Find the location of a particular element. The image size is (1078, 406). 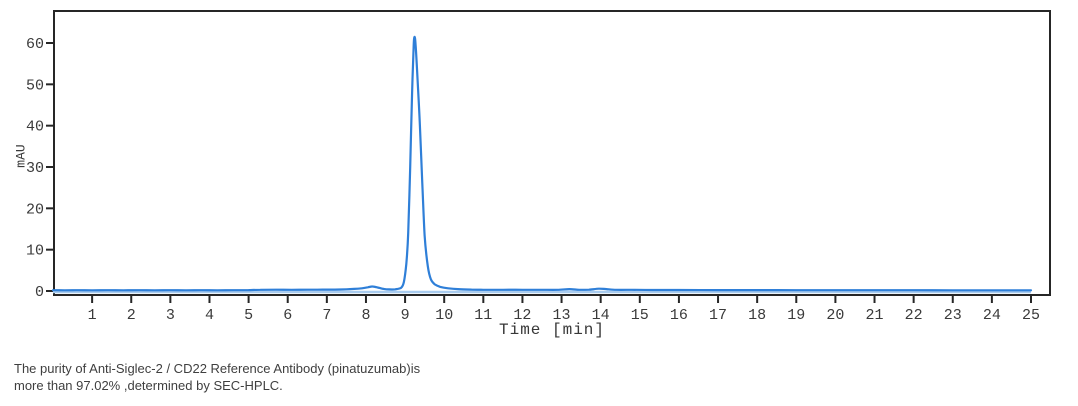

y-axis-ticks: 0 10 20 30 40 50 60 is located at coordinates (39, 168).